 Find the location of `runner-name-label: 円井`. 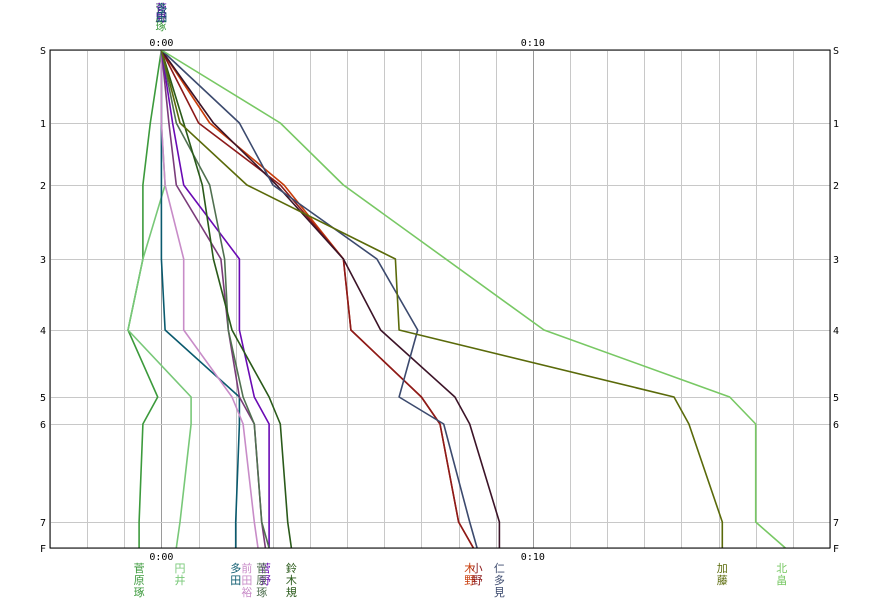

runner-name-label: 円井 is located at coordinates (180, 574).